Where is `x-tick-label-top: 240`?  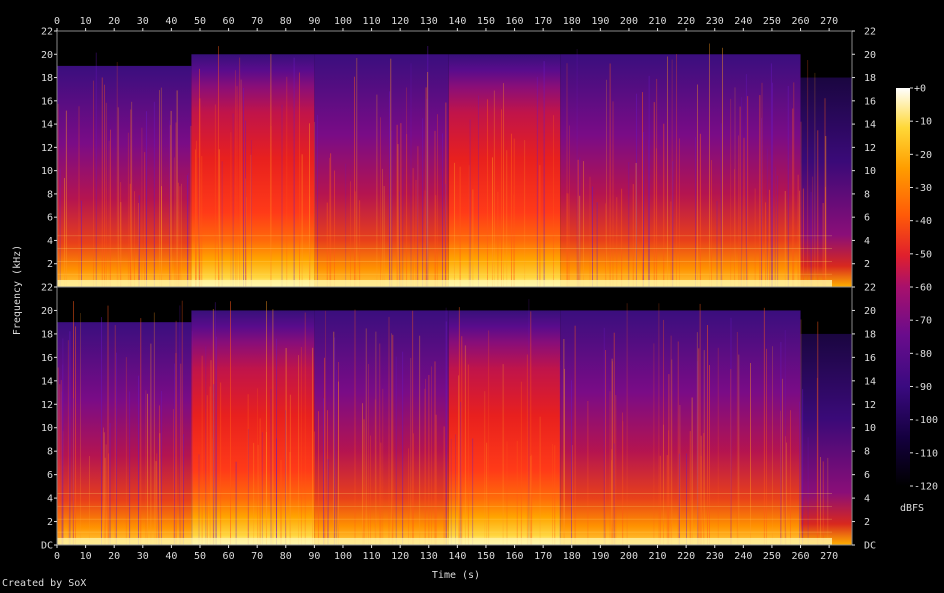 x-tick-label-top: 240 is located at coordinates (743, 21).